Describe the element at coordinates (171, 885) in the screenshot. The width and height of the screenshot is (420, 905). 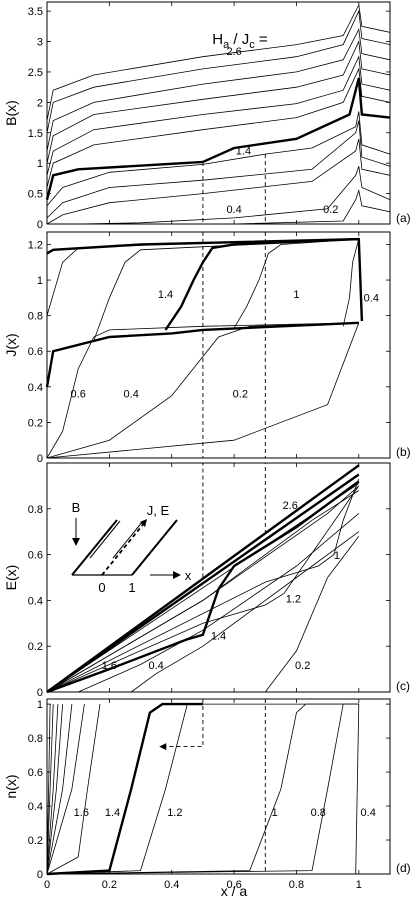
I see `x-tick-label: 0.4` at that location.